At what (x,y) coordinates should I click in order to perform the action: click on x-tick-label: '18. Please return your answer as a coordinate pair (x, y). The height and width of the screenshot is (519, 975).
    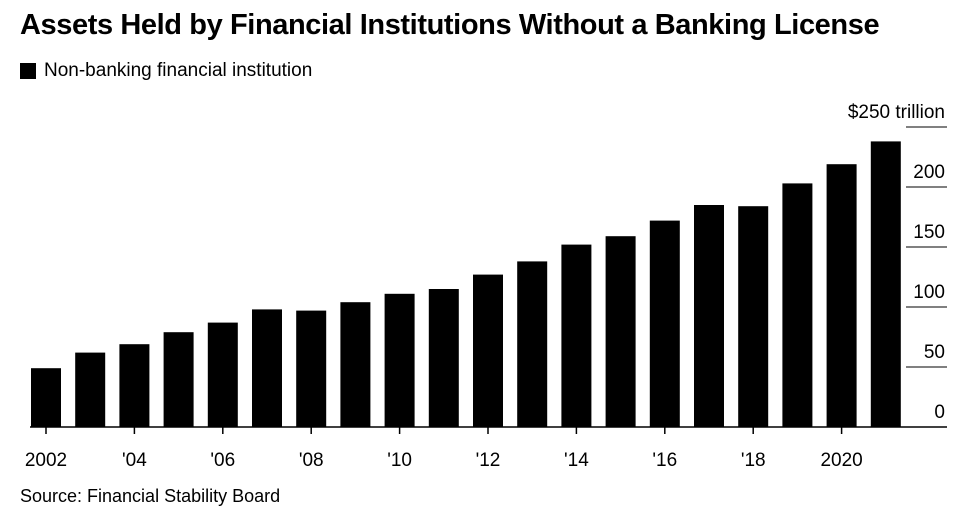
    Looking at the image, I should click on (753, 460).